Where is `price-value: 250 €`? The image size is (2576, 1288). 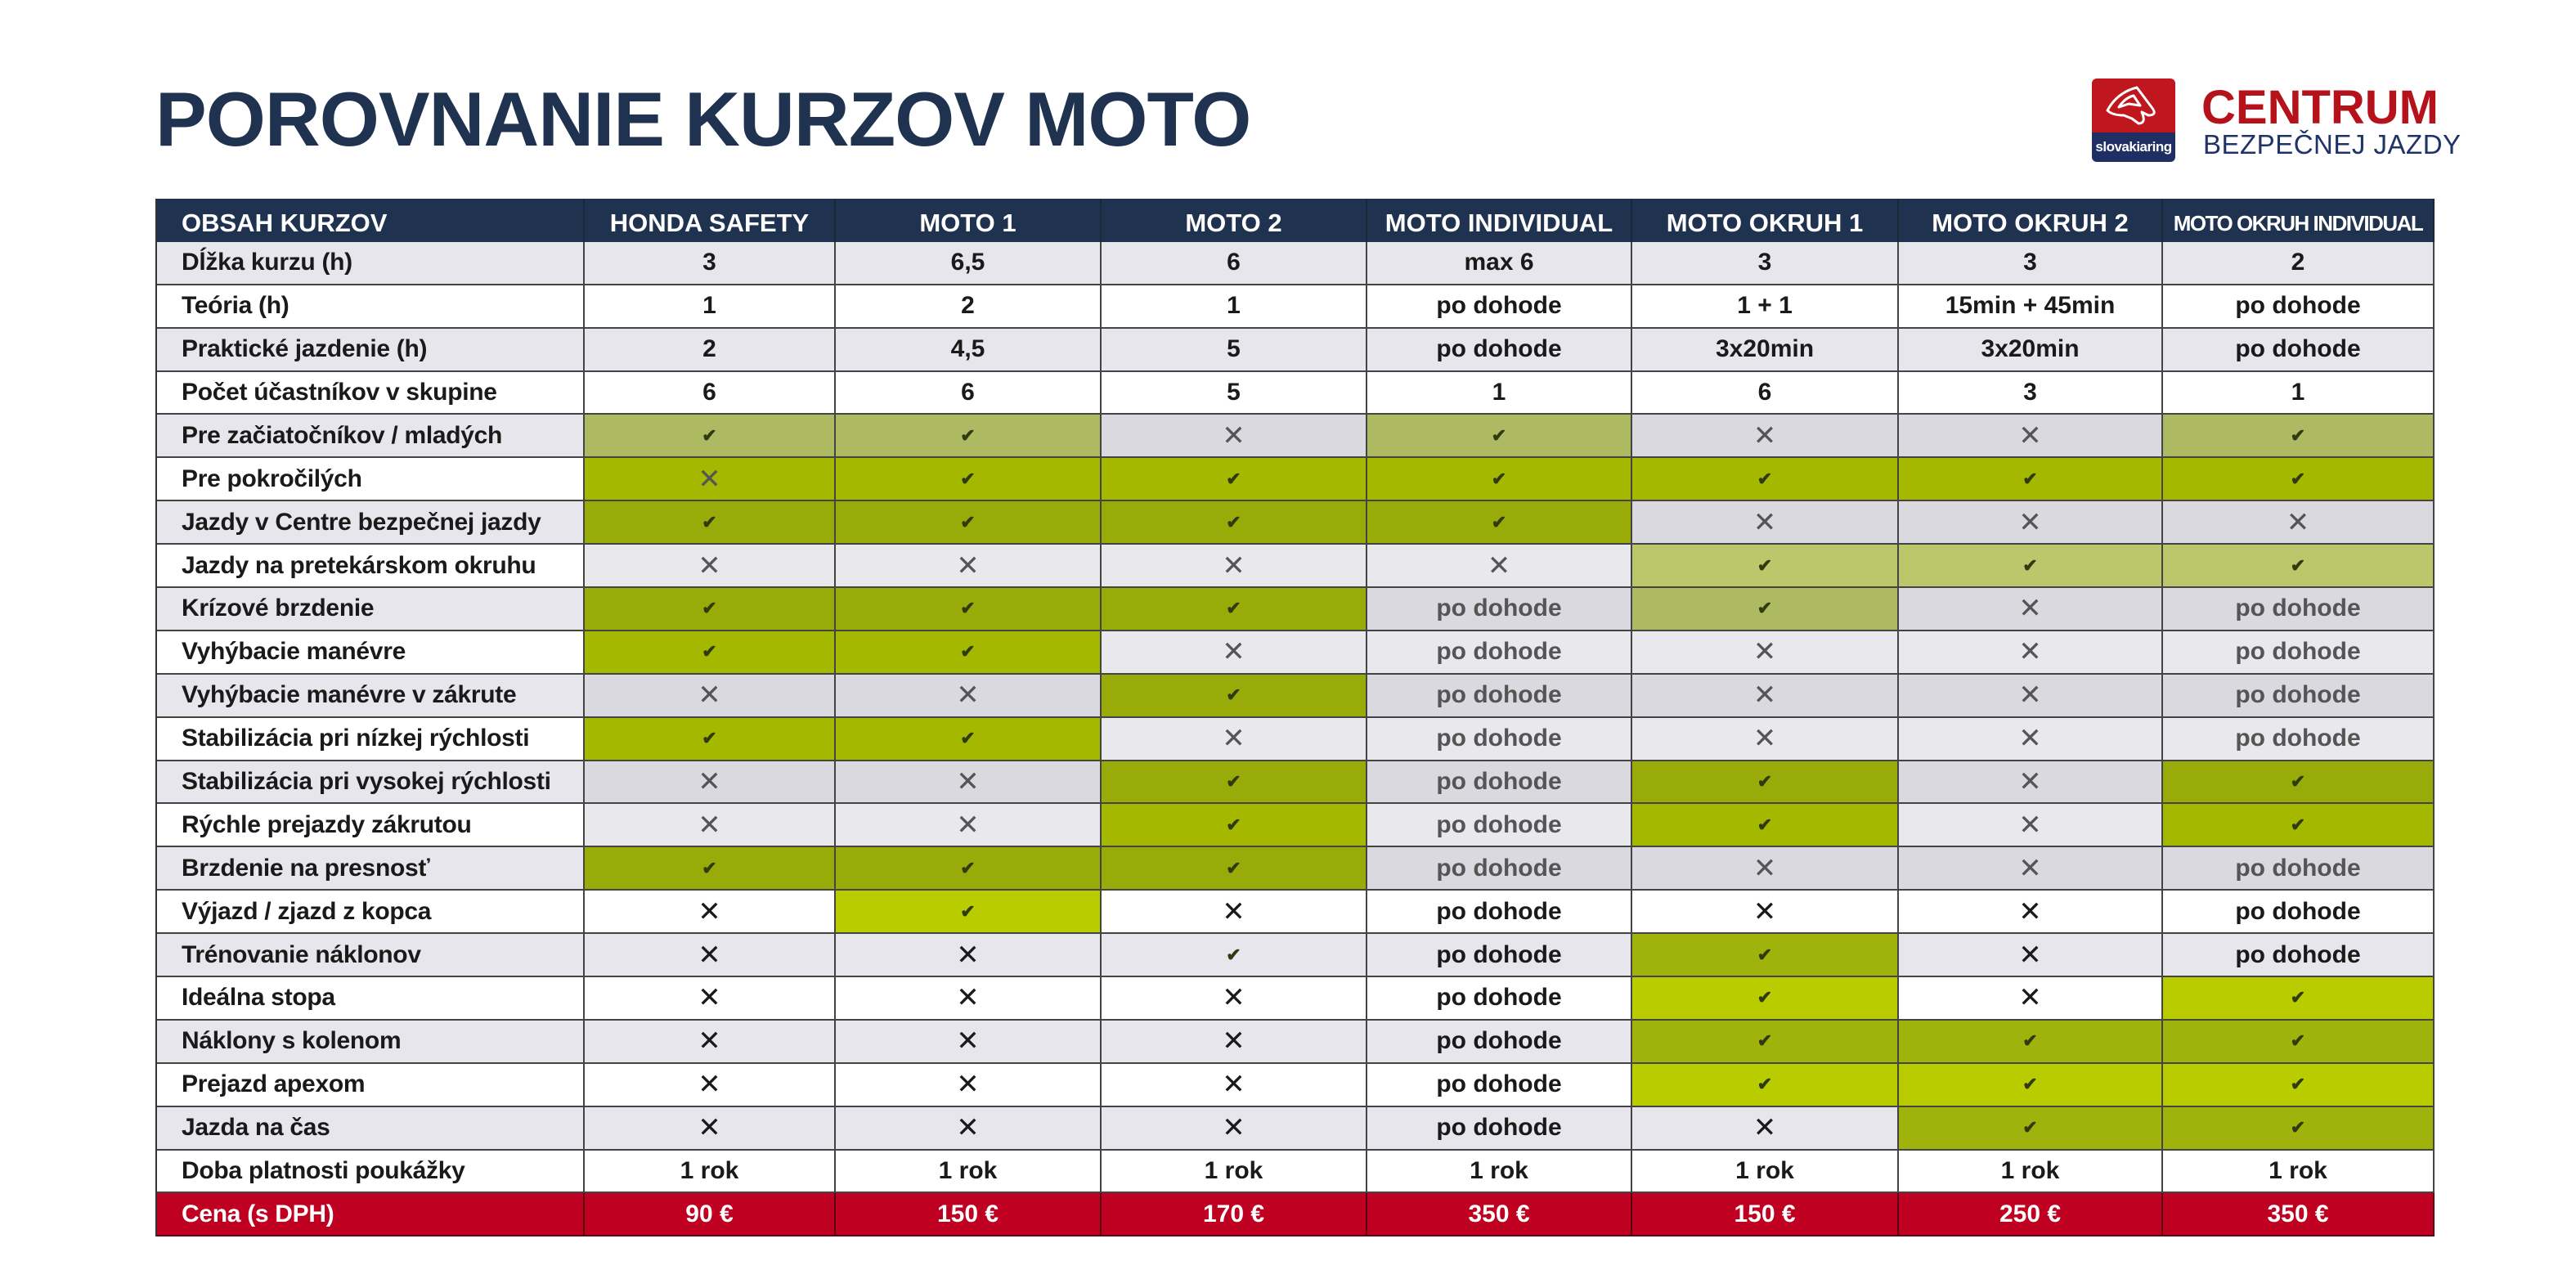
price-value: 250 € is located at coordinates (2031, 1215).